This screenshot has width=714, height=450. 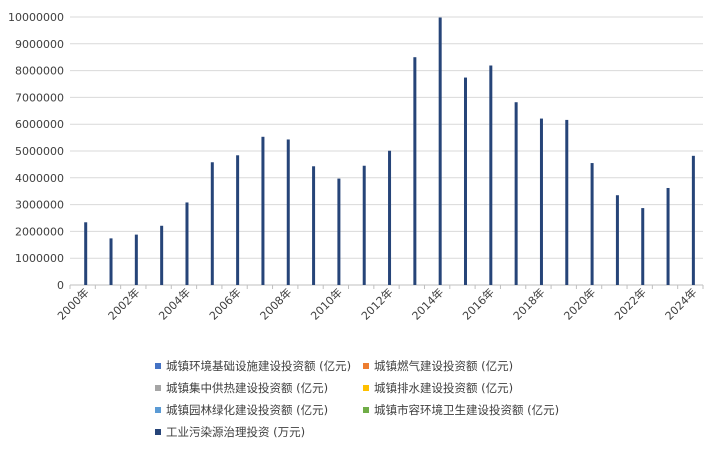 I want to click on y-tick-label: 0, so click(x=60, y=285).